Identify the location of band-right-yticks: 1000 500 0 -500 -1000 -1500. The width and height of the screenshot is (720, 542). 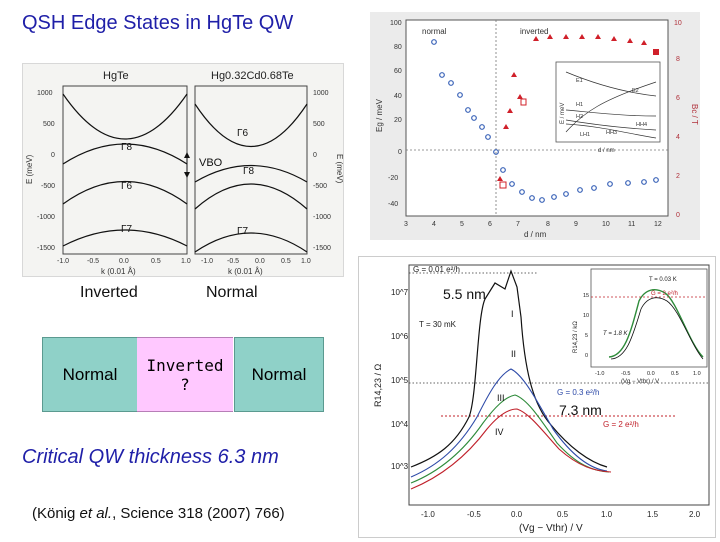
(322, 171).